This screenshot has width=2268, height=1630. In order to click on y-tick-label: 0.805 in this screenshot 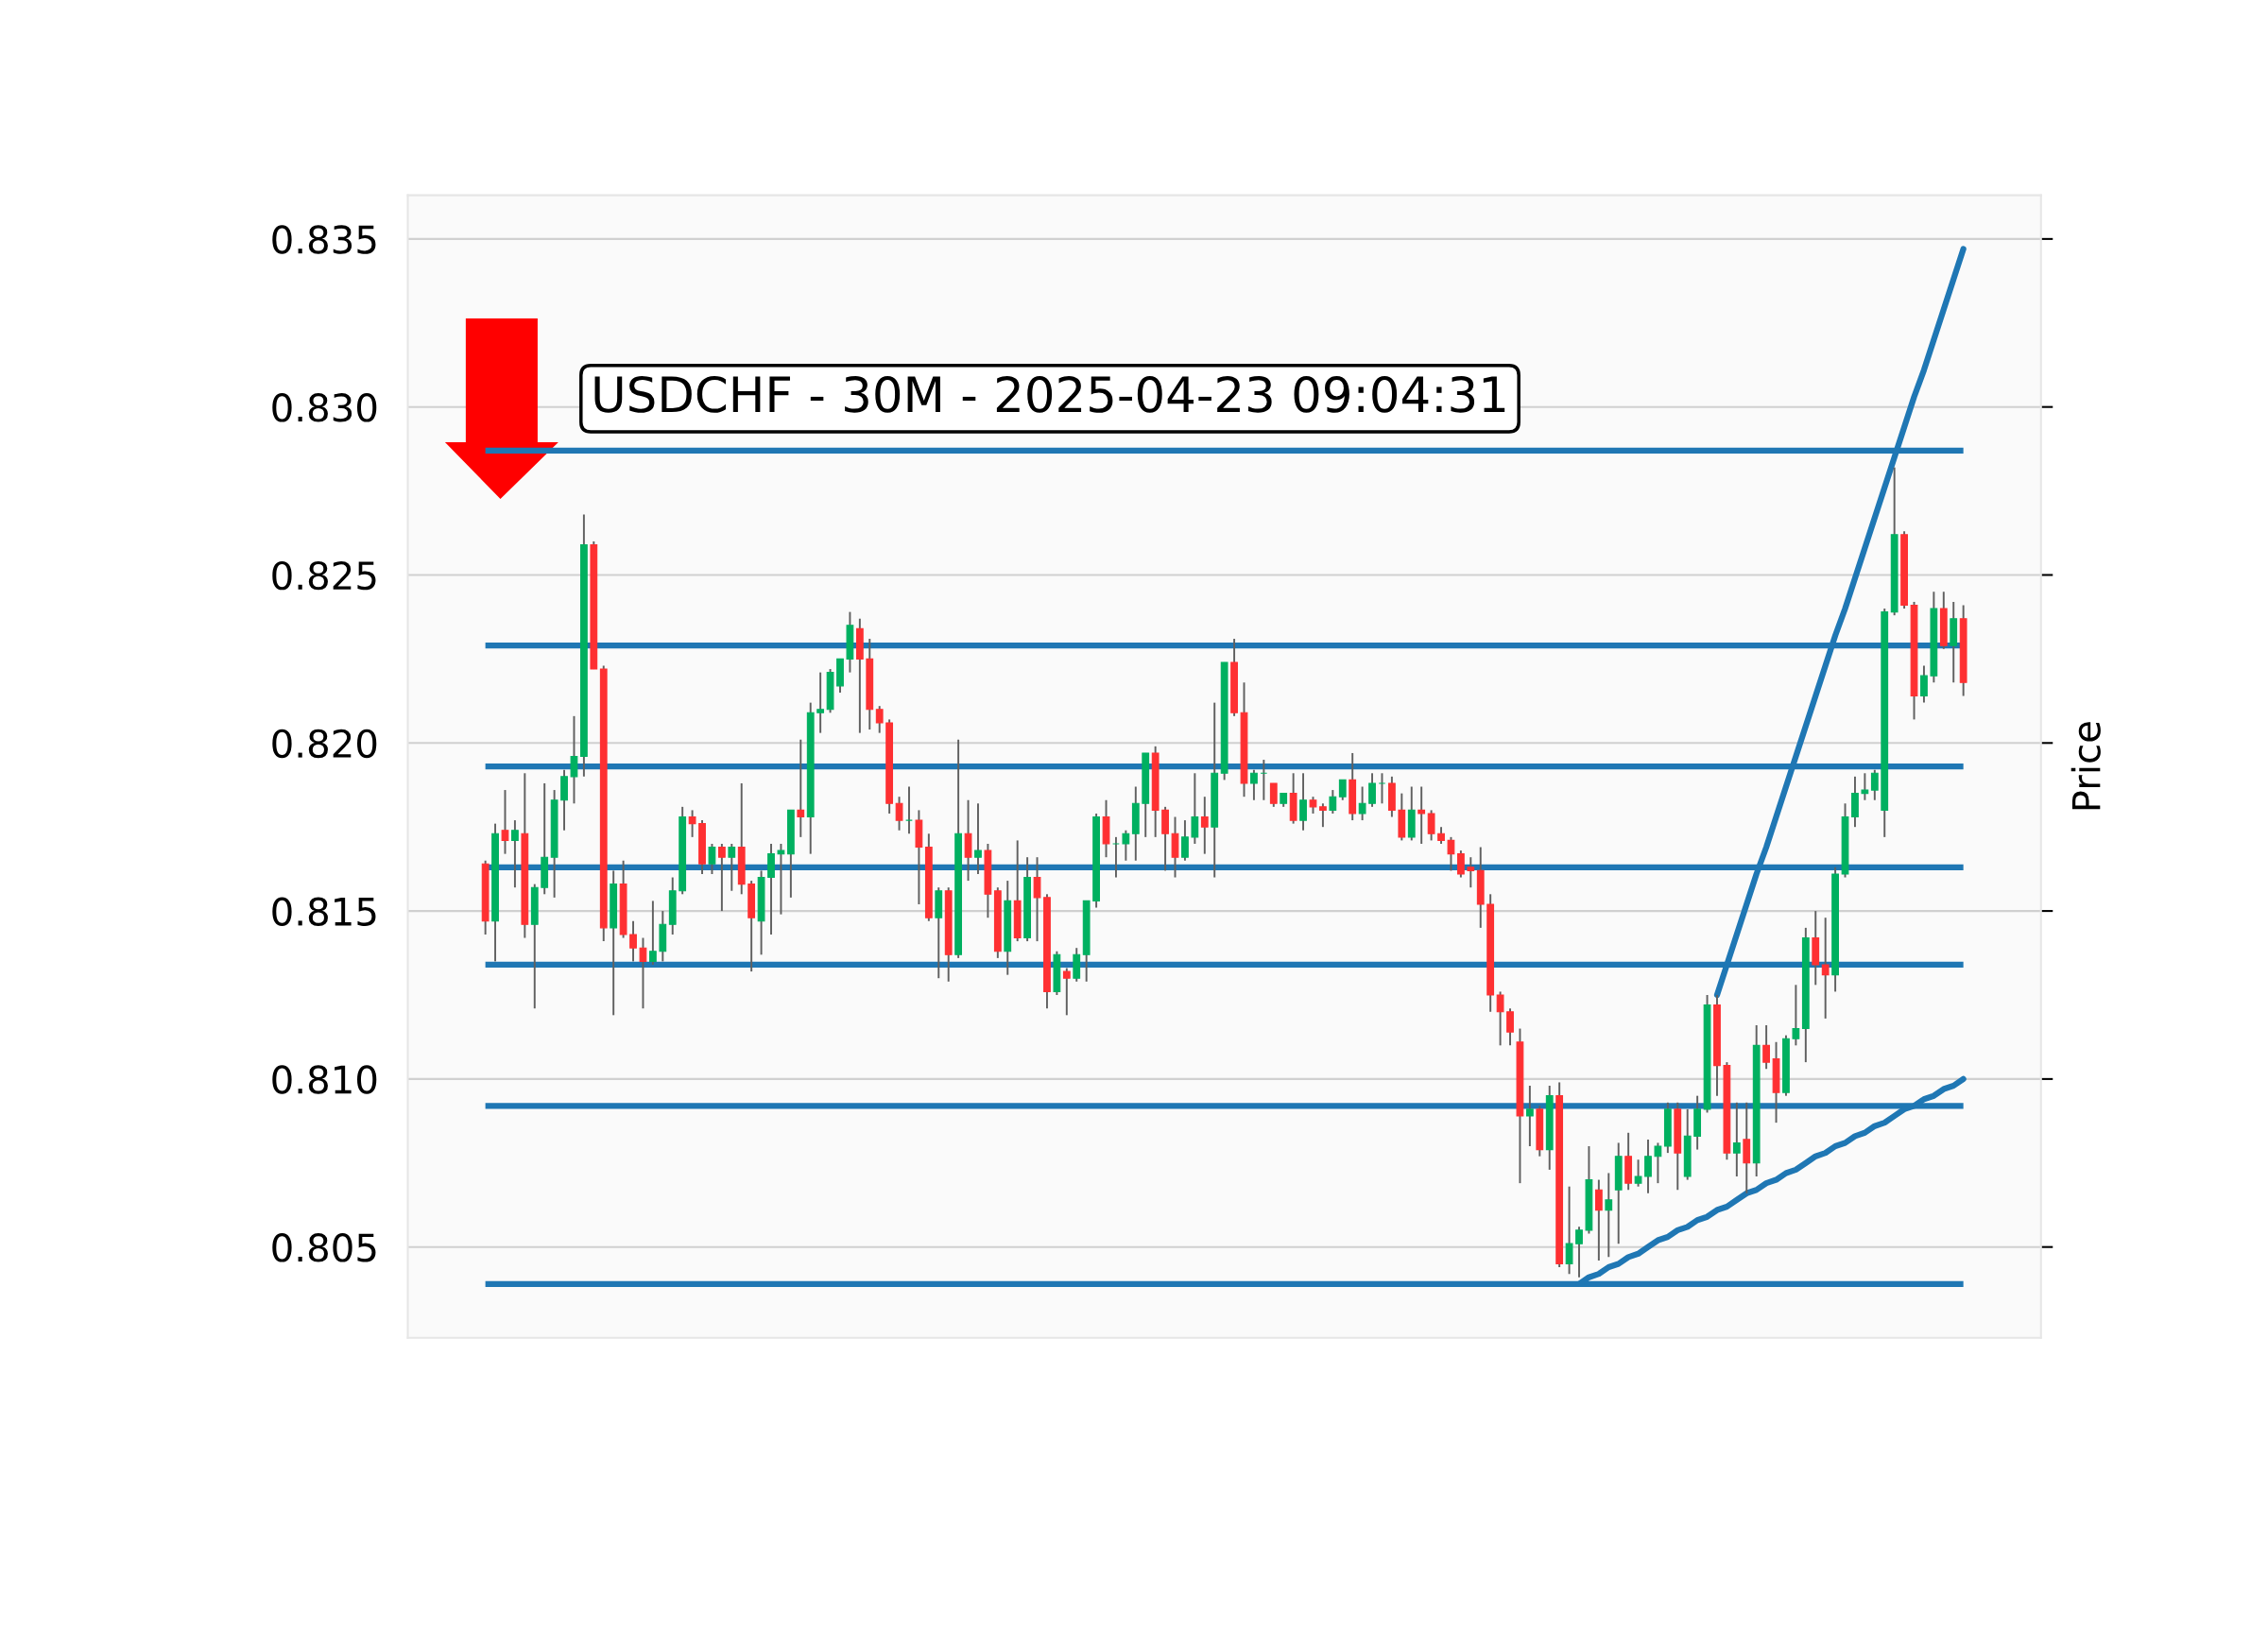, I will do `click(324, 1248)`.